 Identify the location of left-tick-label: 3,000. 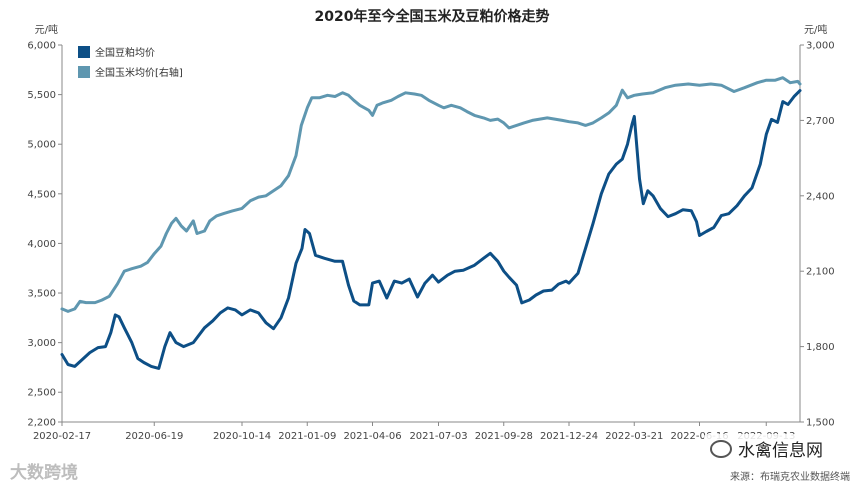
(41, 343).